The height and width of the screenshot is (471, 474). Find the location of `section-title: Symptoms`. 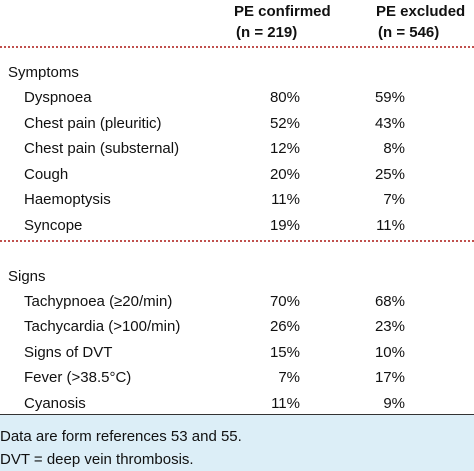

section-title: Symptoms is located at coordinates (43, 72).